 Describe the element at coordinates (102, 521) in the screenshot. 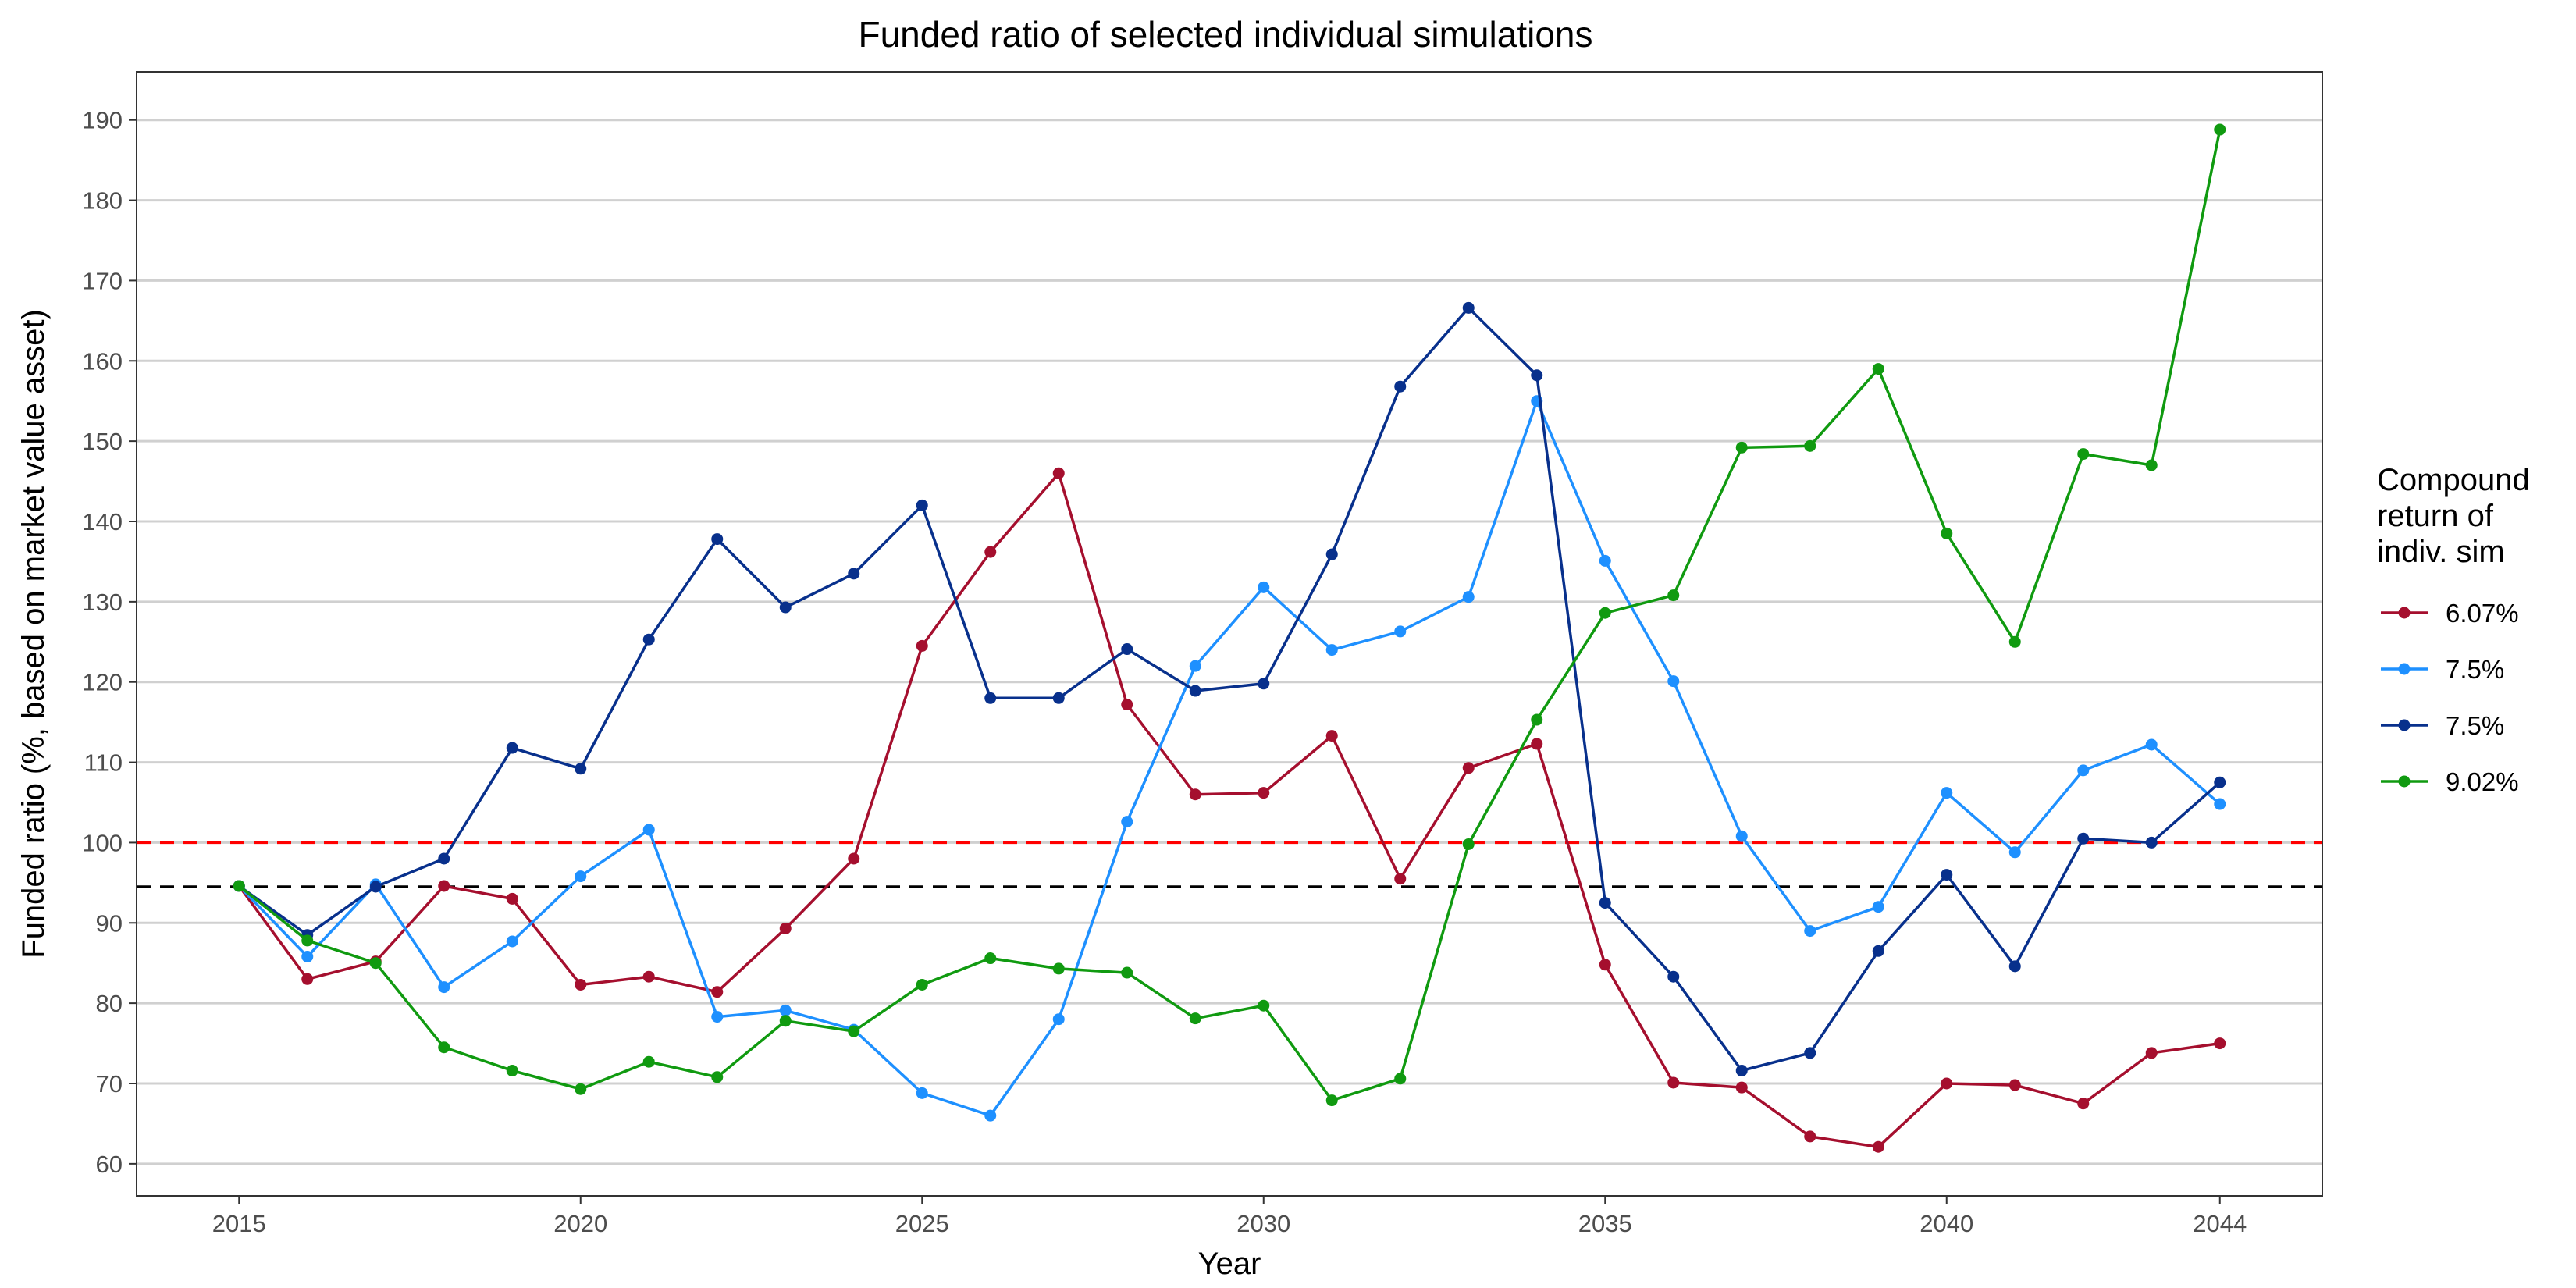

I see `y-tick-label: 140` at that location.